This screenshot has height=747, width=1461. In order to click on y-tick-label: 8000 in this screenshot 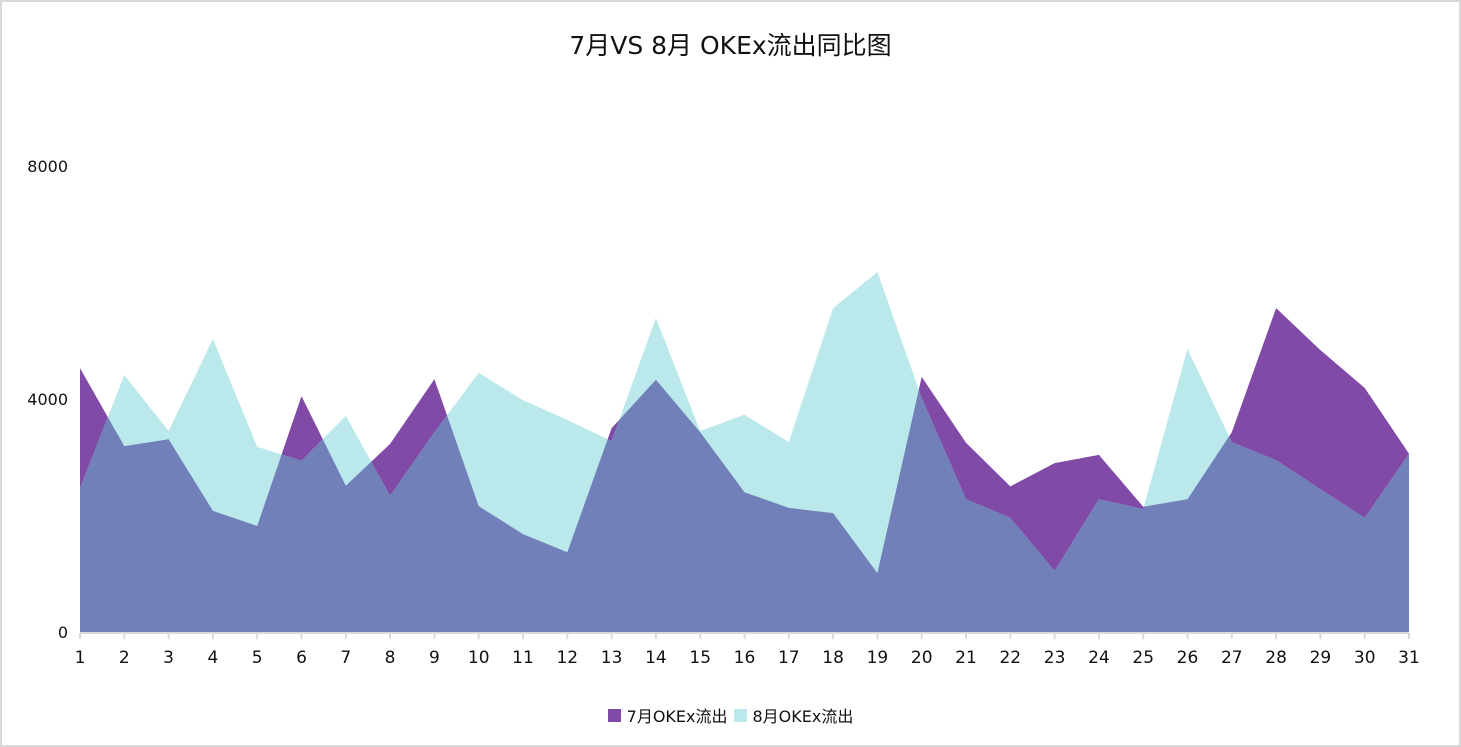, I will do `click(47, 166)`.